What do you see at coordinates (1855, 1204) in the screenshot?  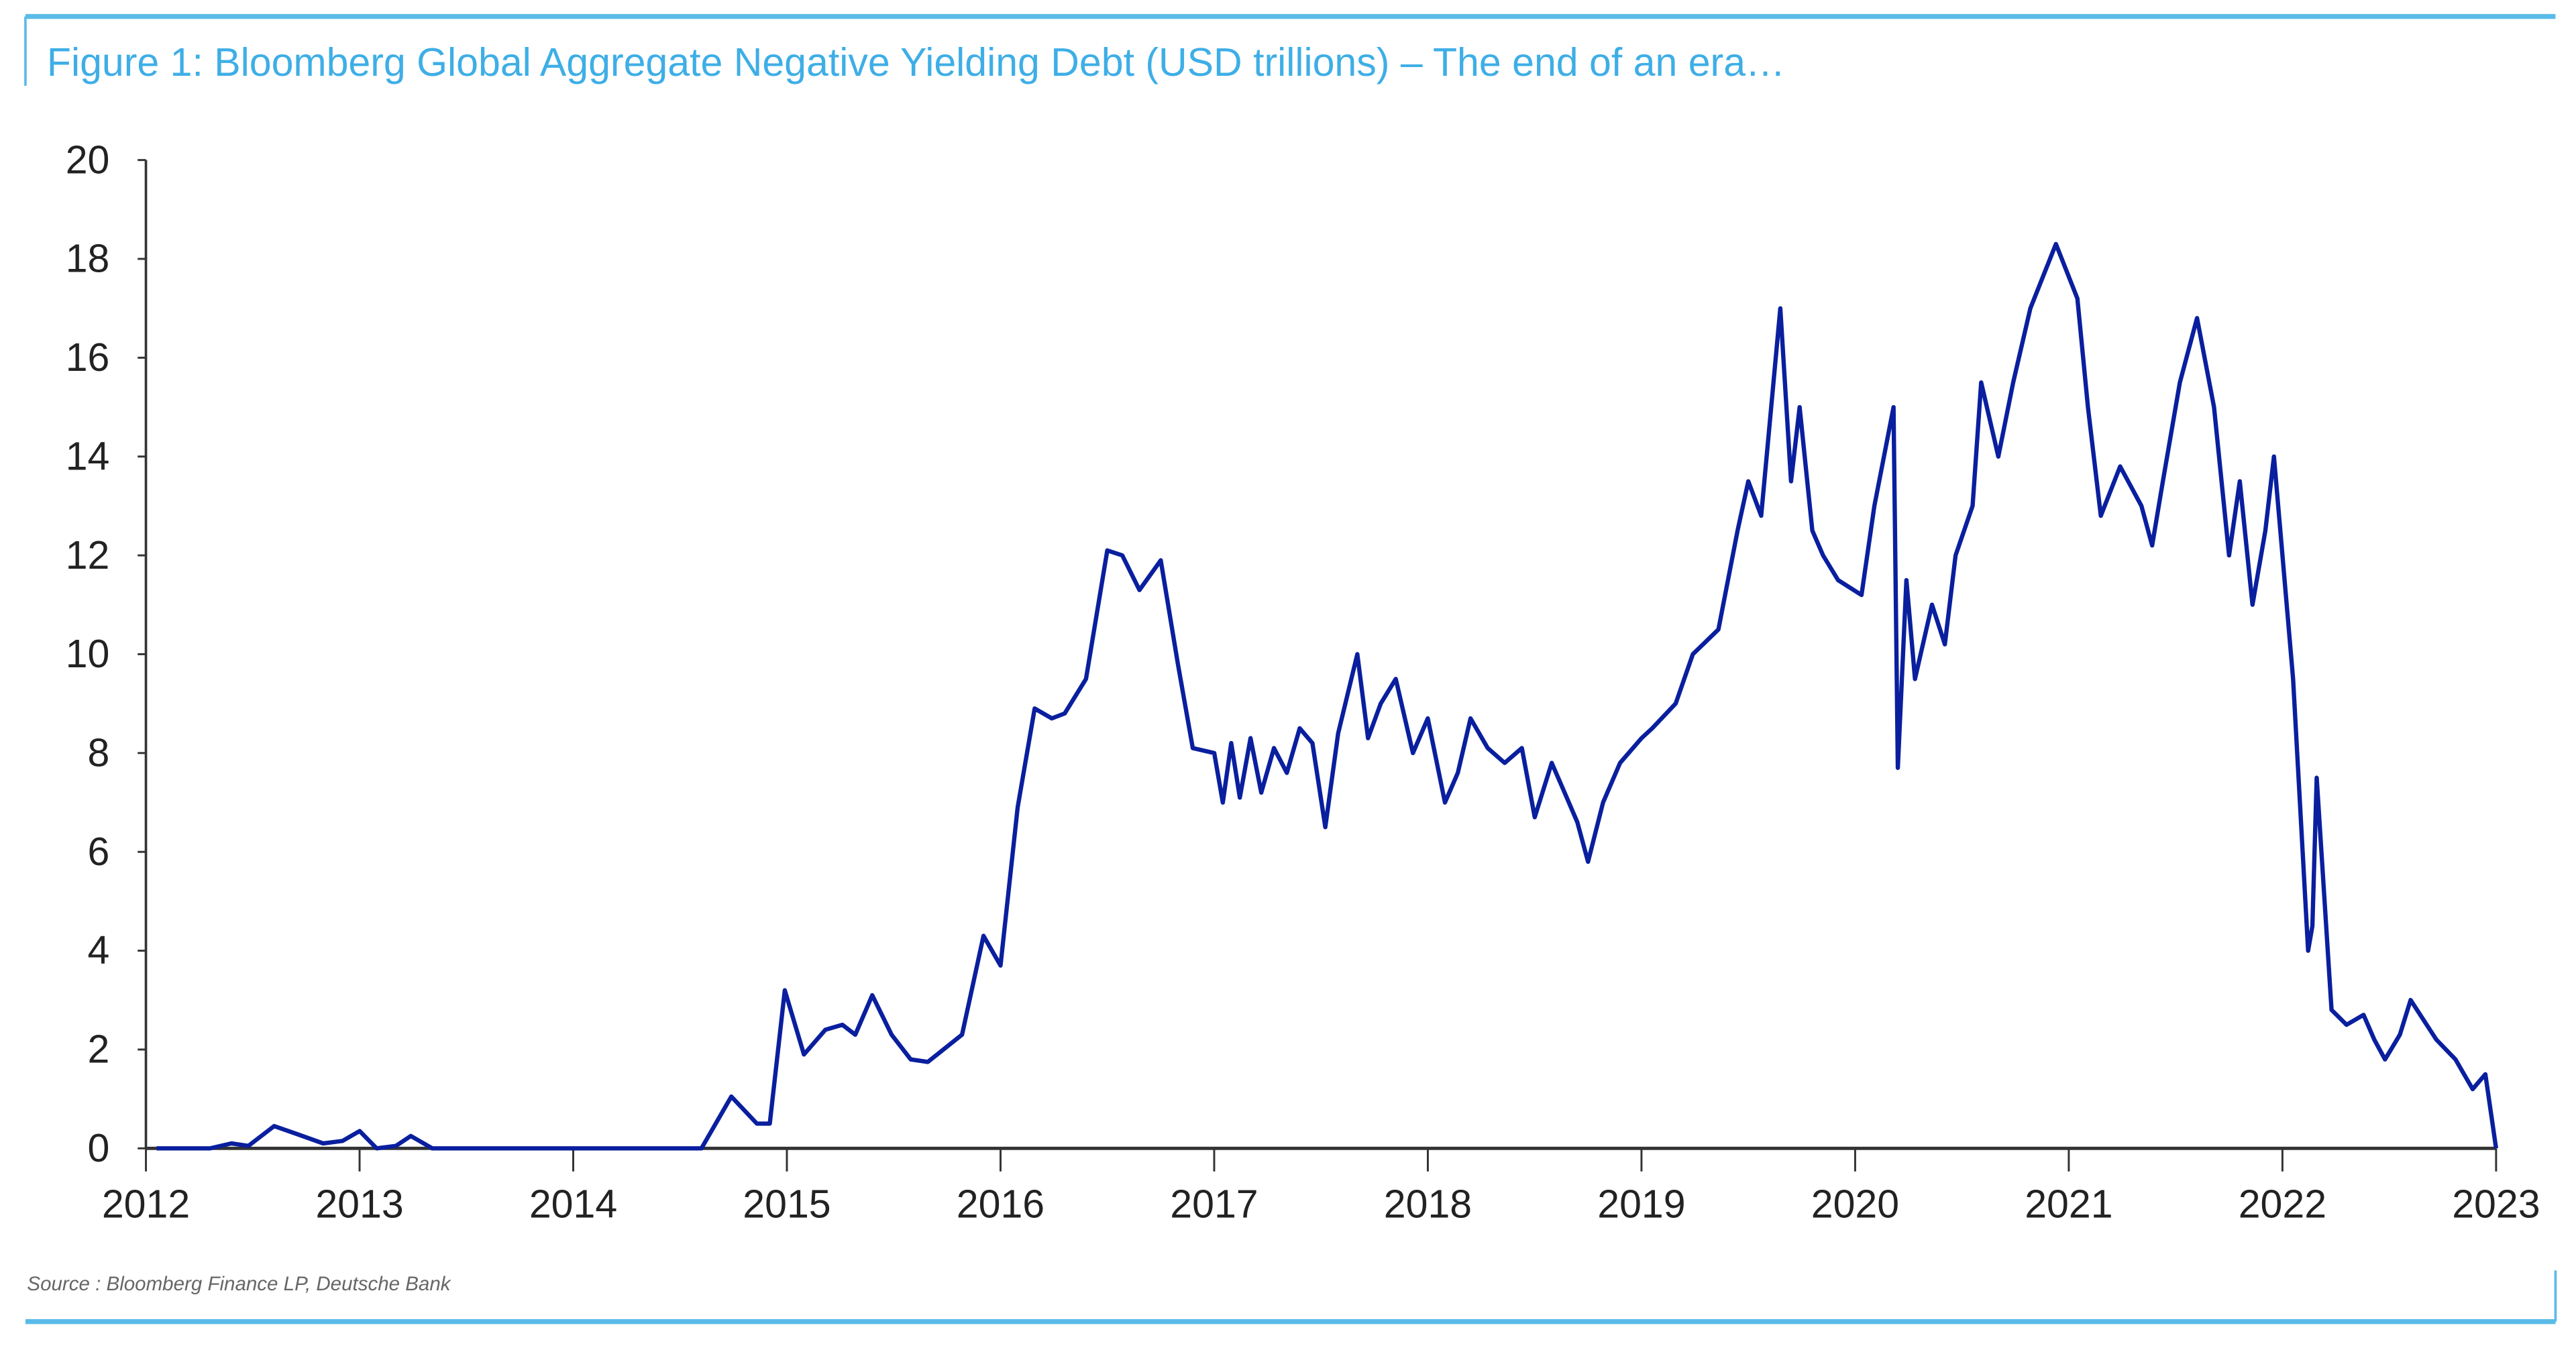 I see `x-tick-label: 2020` at bounding box center [1855, 1204].